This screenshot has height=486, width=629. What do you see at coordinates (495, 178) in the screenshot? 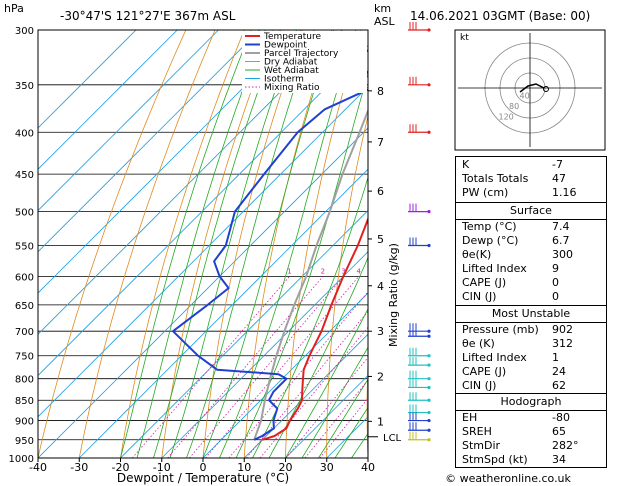
I see `index-label: Totals Totals` at bounding box center [495, 178].